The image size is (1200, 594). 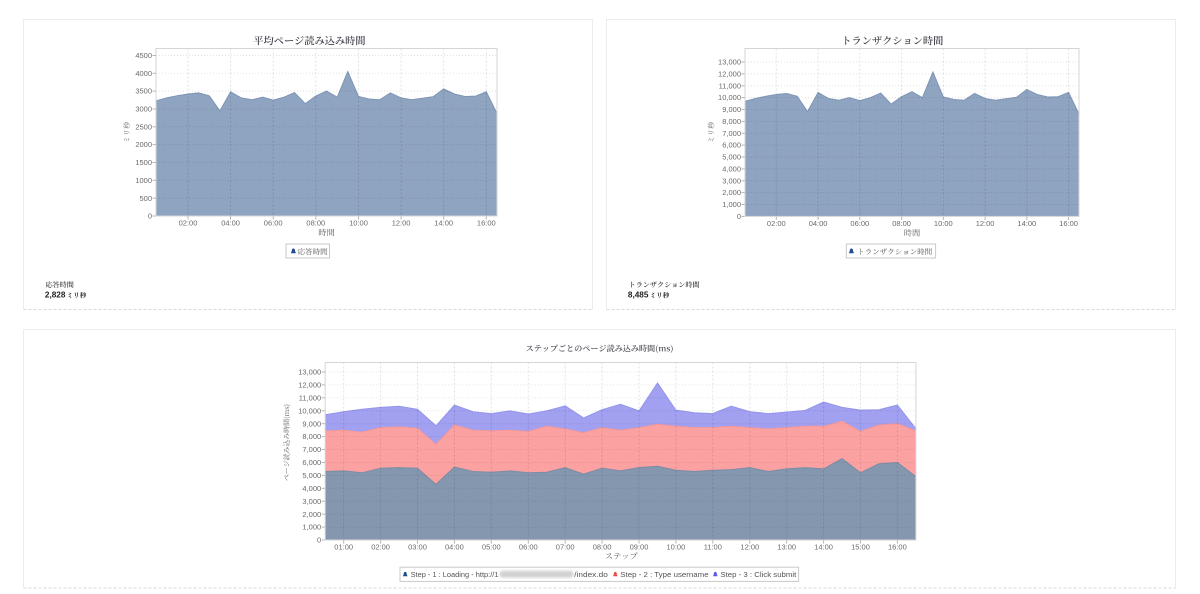 What do you see at coordinates (591, 574) in the screenshot?
I see `svg-text: /index.do` at bounding box center [591, 574].